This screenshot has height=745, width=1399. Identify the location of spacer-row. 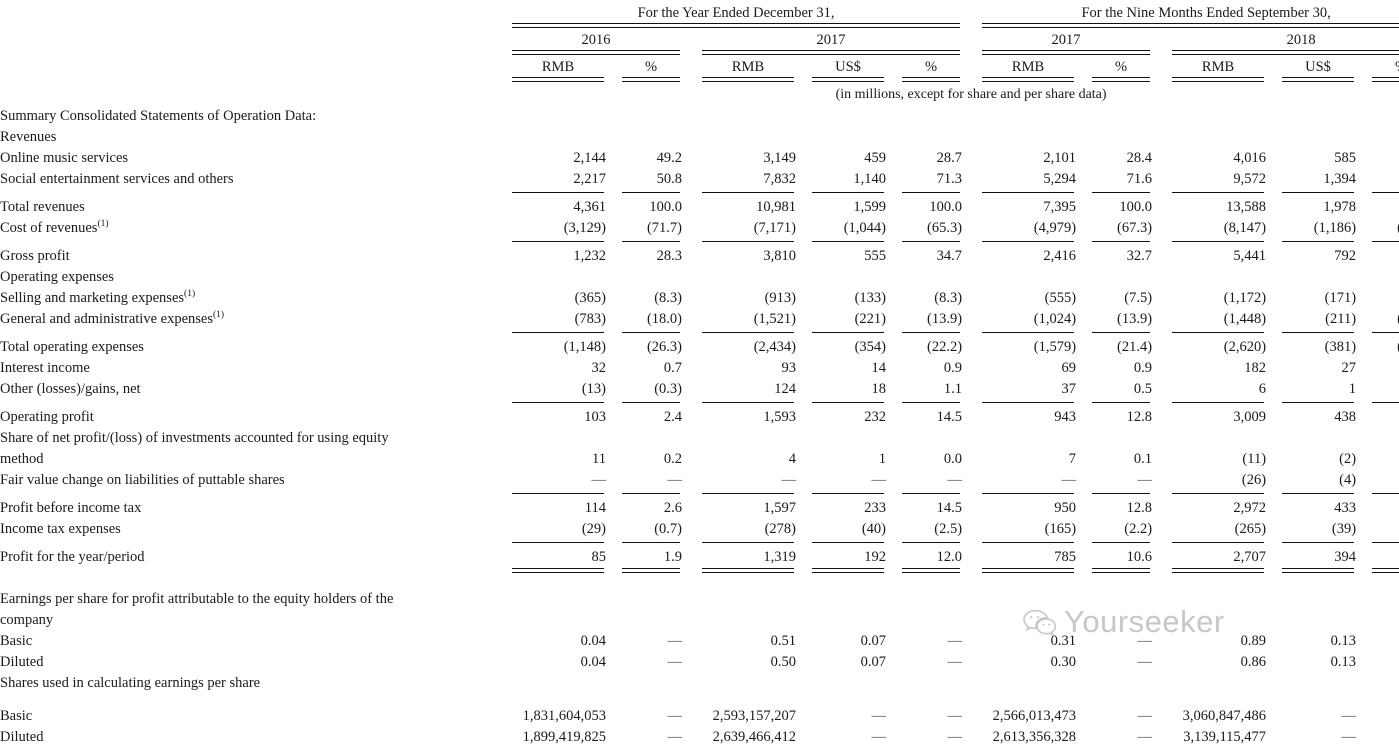
(699, 579).